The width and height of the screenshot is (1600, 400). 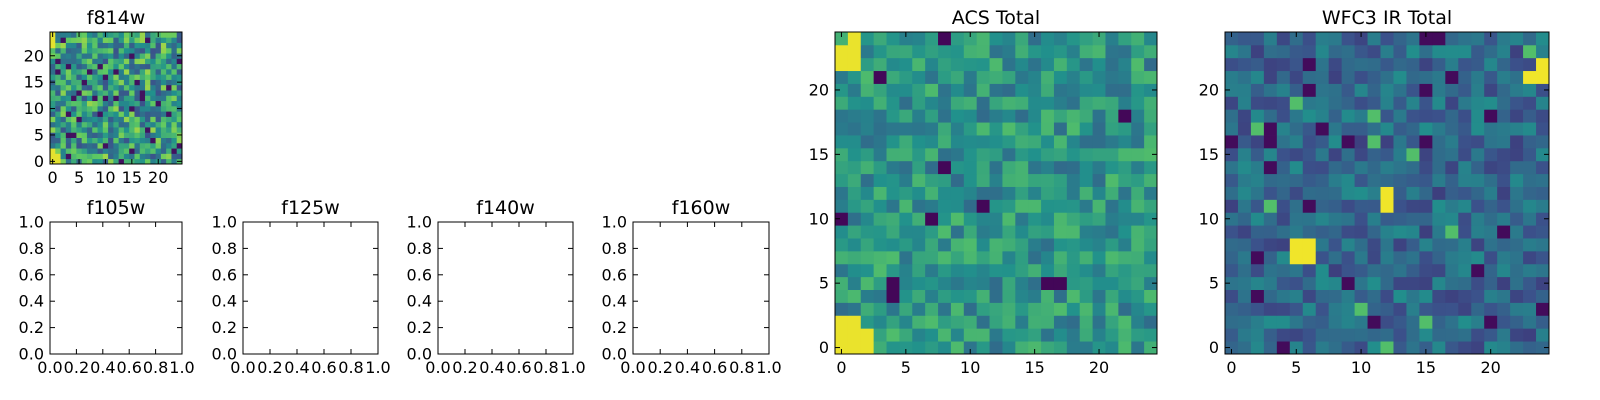 I want to click on y-tick-label: 0.8, so click(x=419, y=248).